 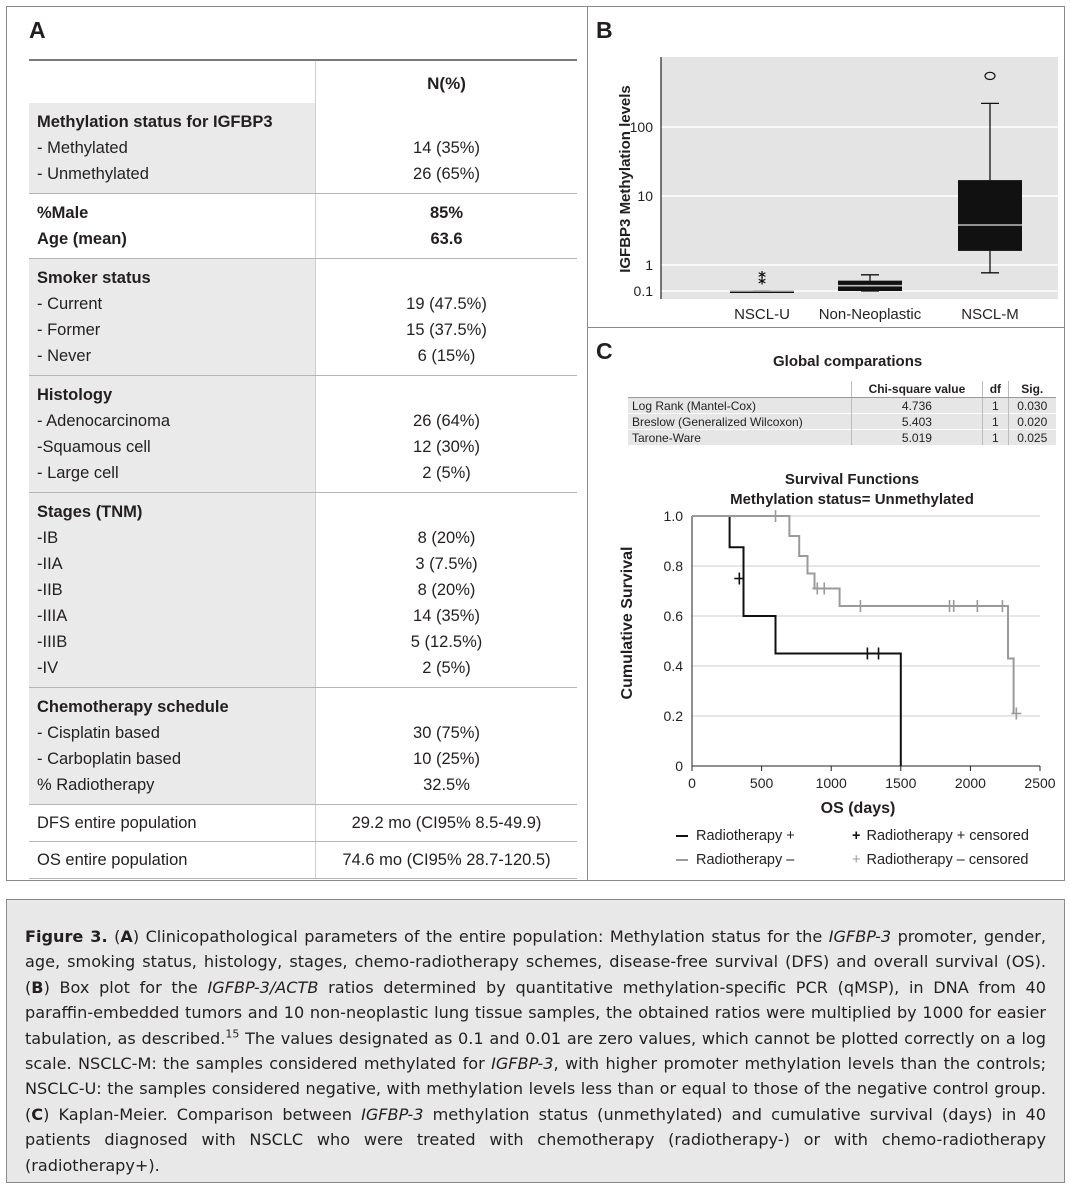 I want to click on table-row: -IV 2 (5%), so click(x=303, y=668).